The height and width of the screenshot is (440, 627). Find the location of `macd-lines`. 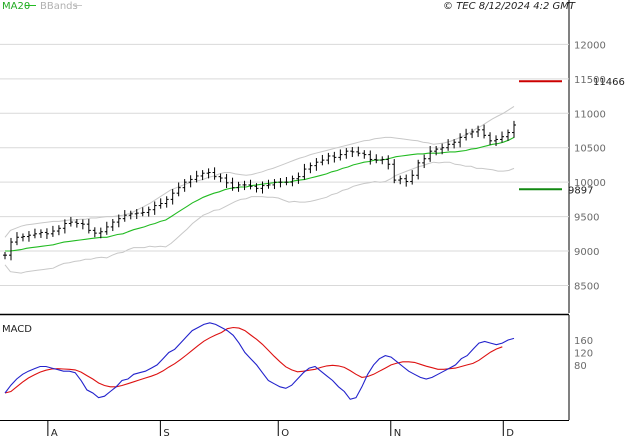

macd-lines is located at coordinates (259, 361).